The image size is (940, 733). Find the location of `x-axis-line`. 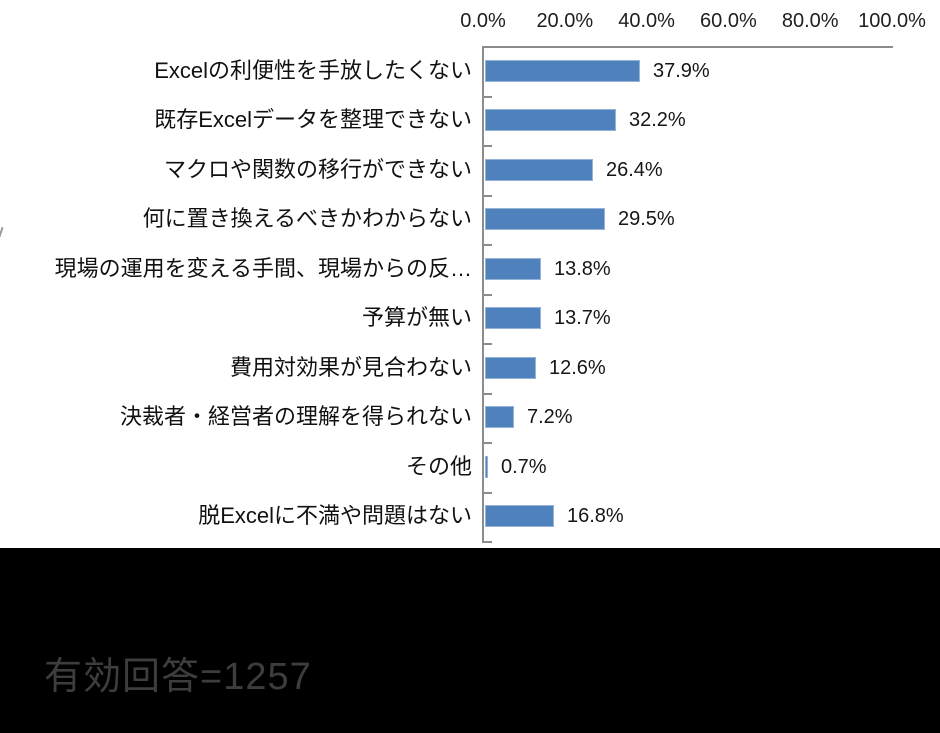

x-axis-line is located at coordinates (688, 47).